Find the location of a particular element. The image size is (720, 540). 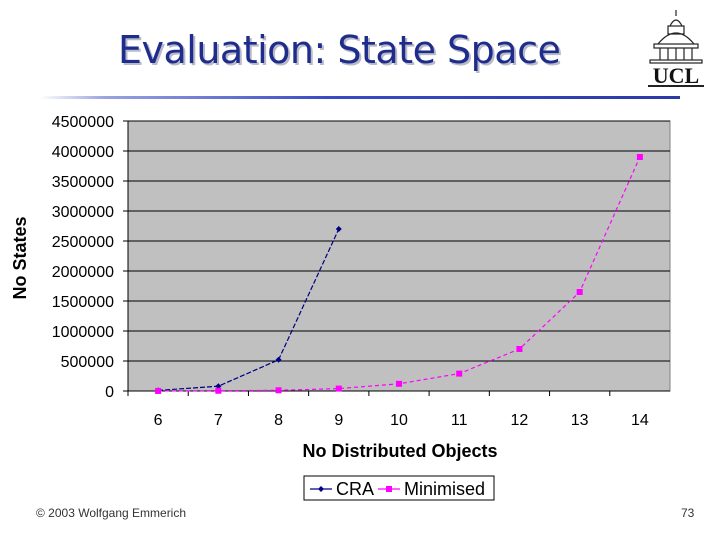

x-tick-label: 14 is located at coordinates (640, 420).